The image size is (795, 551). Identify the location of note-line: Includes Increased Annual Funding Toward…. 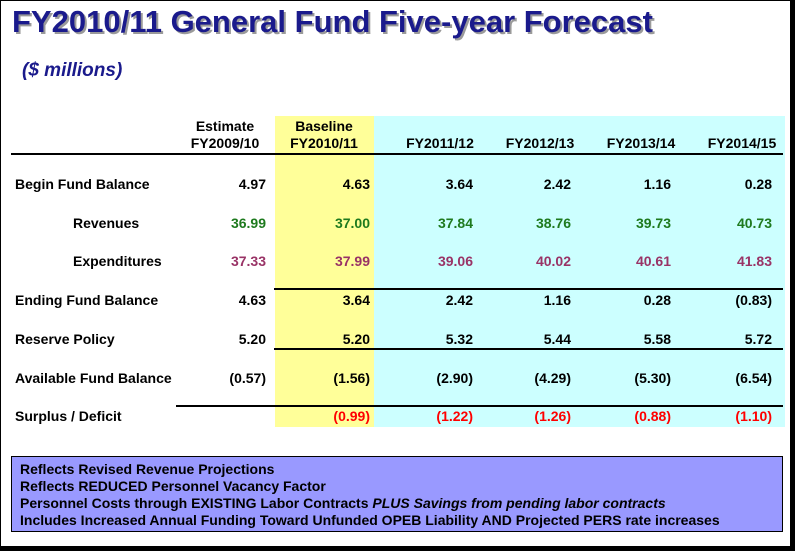
(370, 520).